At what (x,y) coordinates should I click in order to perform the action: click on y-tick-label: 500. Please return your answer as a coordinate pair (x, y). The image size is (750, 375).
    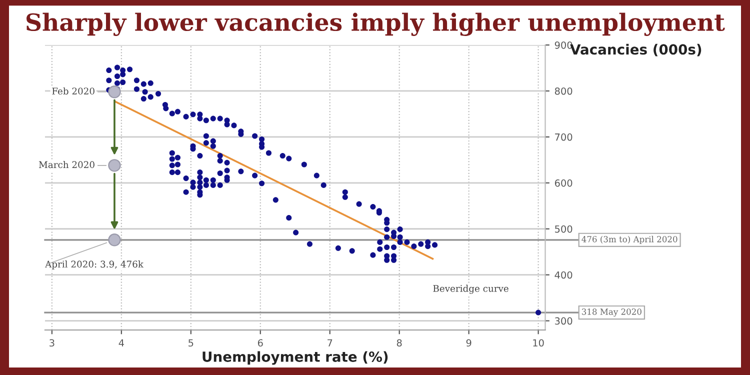
    Looking at the image, I should click on (563, 229).